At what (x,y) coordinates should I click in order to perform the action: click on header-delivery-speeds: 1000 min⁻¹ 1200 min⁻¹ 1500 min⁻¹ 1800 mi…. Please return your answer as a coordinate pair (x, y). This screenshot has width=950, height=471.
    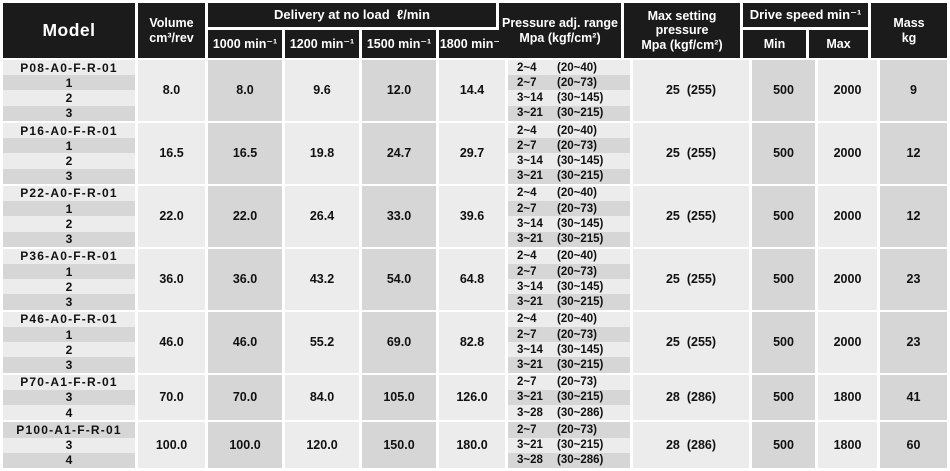
    Looking at the image, I should click on (356, 44).